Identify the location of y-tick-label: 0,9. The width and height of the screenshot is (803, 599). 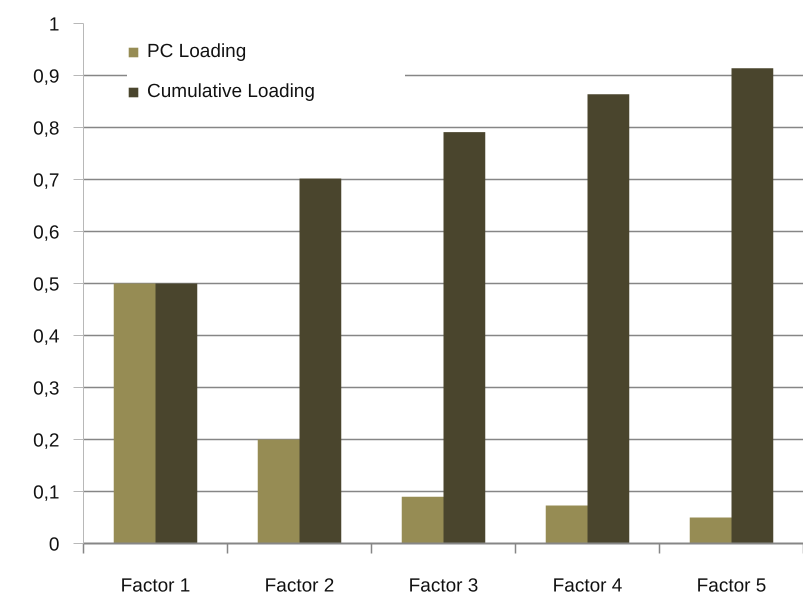
(46, 77).